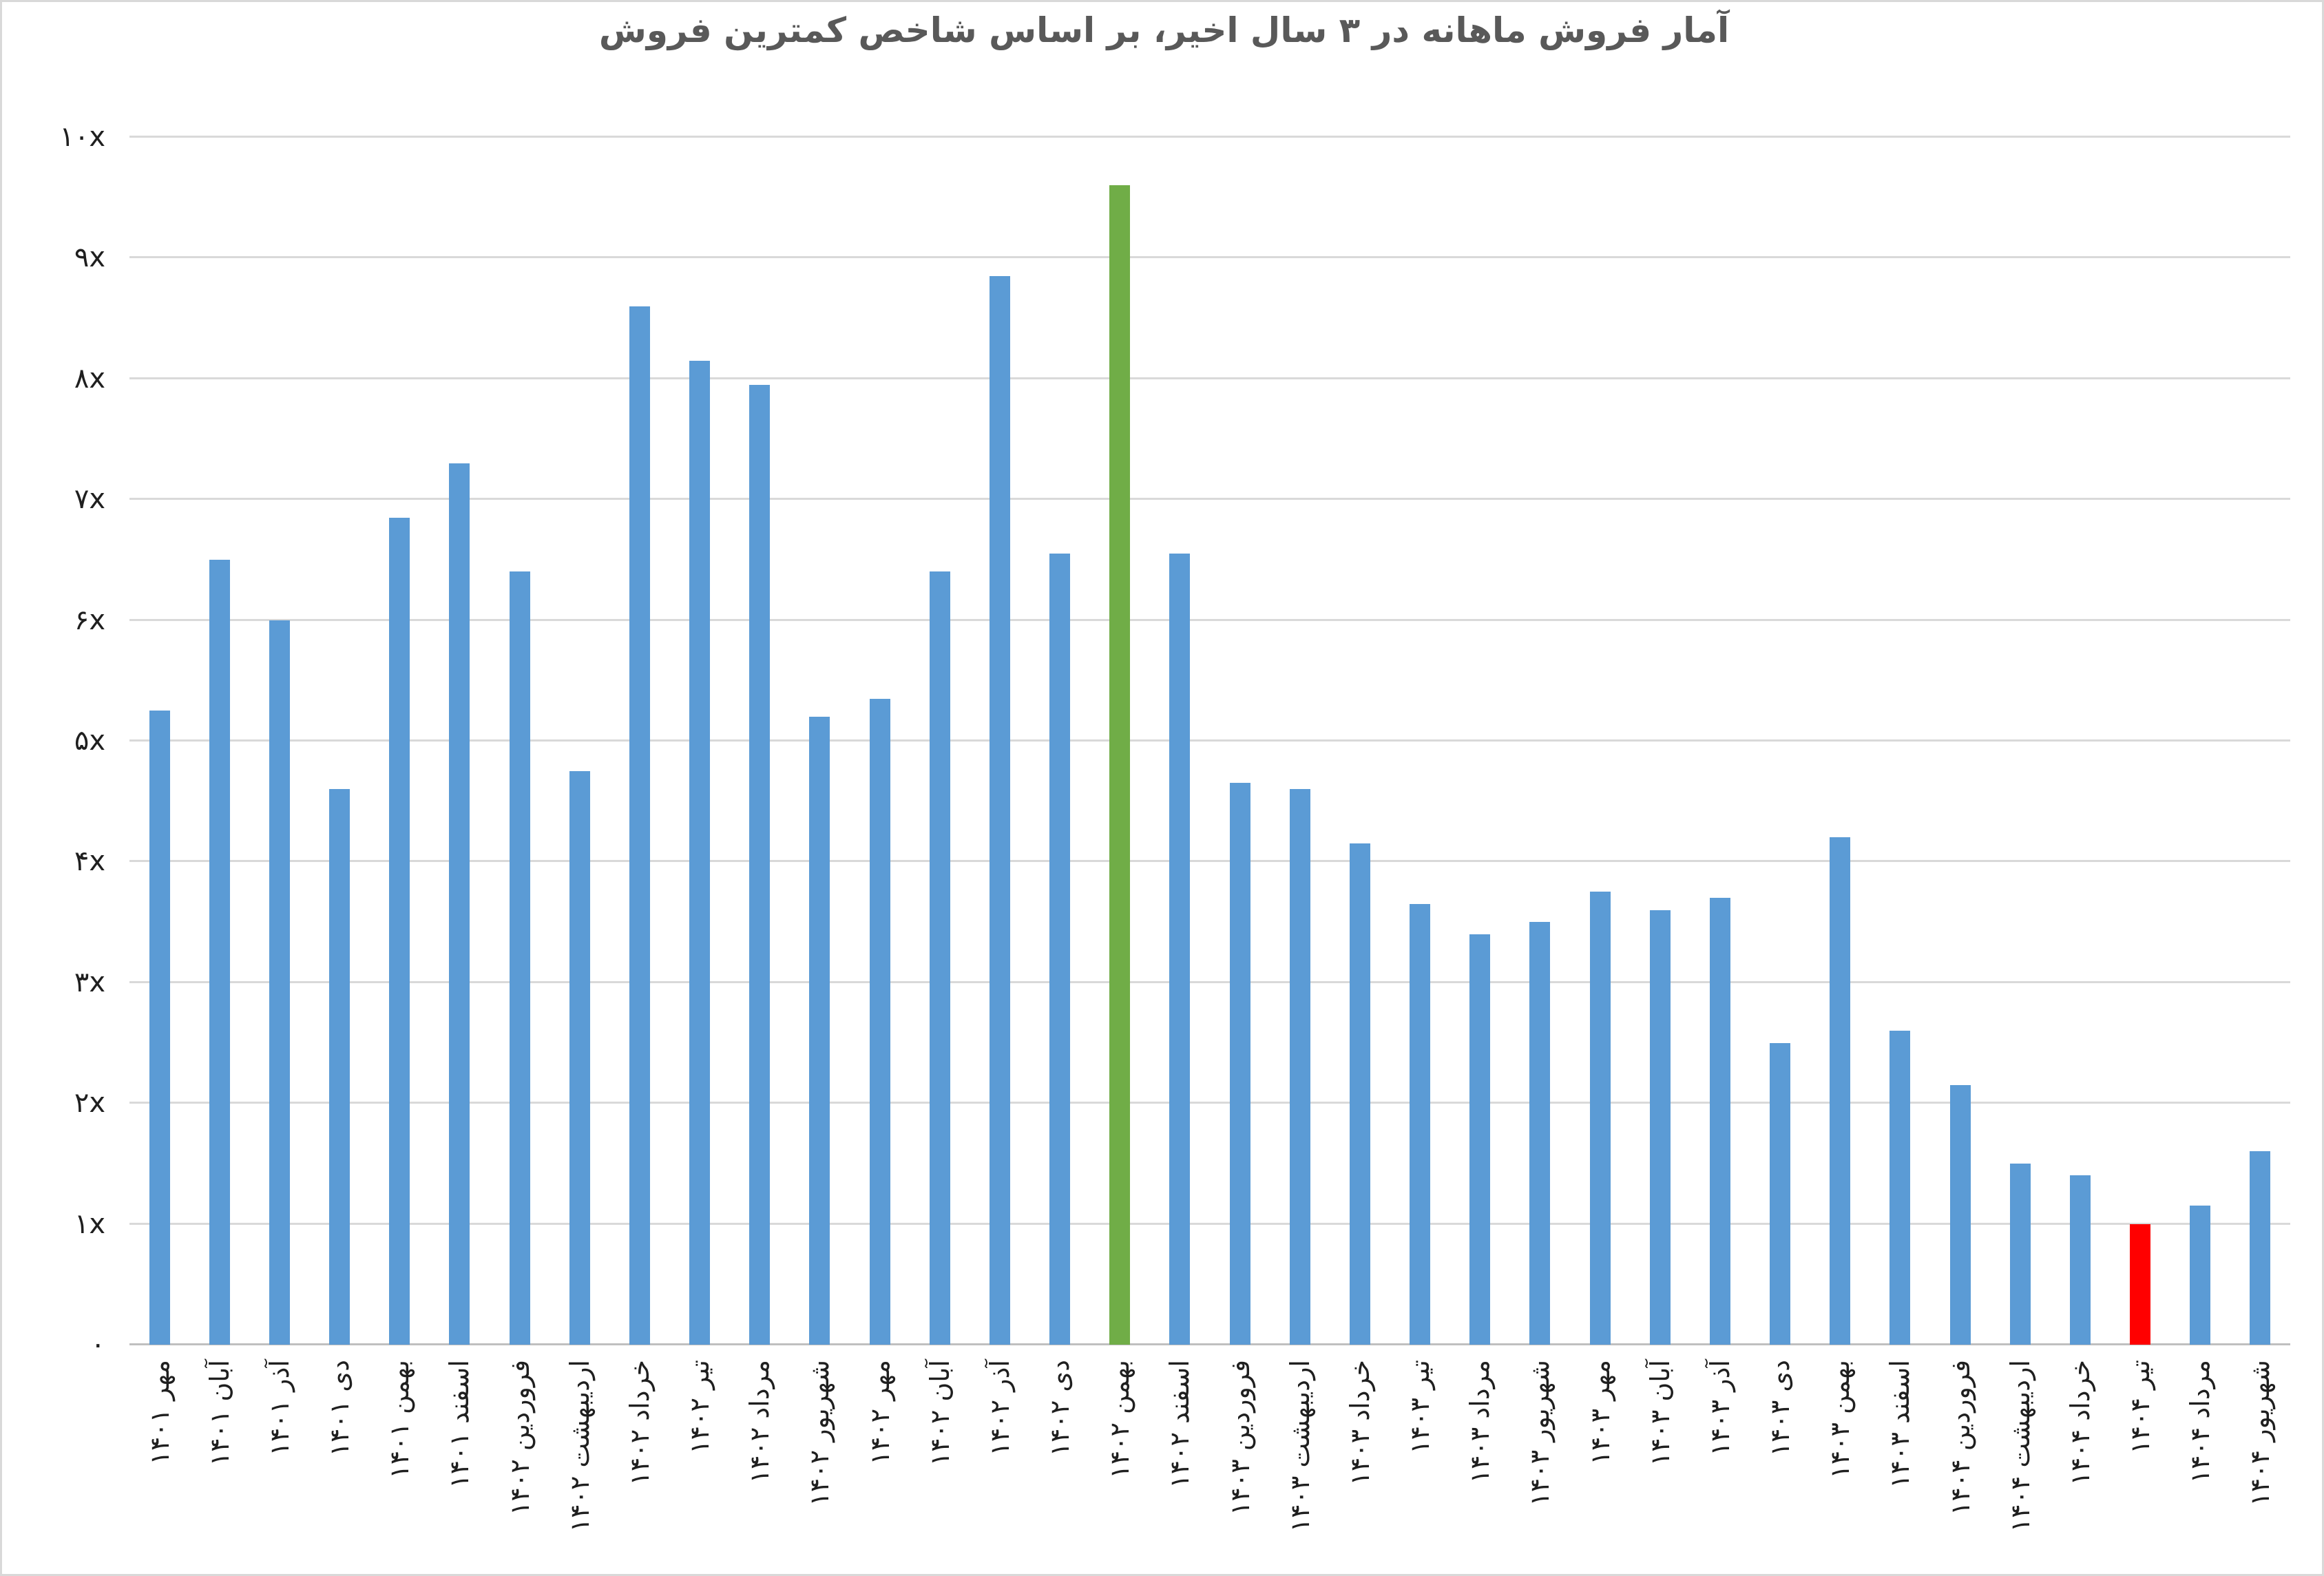 This screenshot has width=2324, height=1576. I want to click on x-tick-label: مهر ۱۴۰۳, so click(1600, 1412).